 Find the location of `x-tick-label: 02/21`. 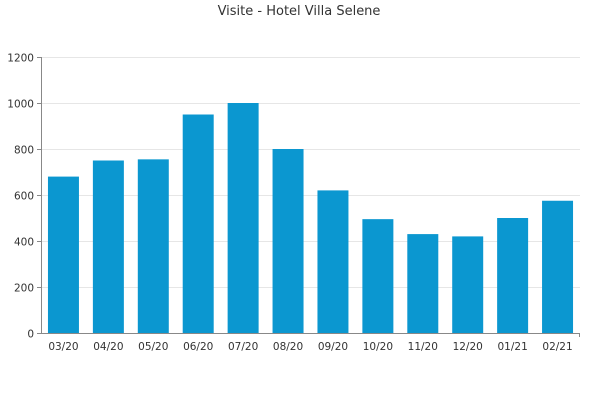

x-tick-label: 02/21 is located at coordinates (557, 347).